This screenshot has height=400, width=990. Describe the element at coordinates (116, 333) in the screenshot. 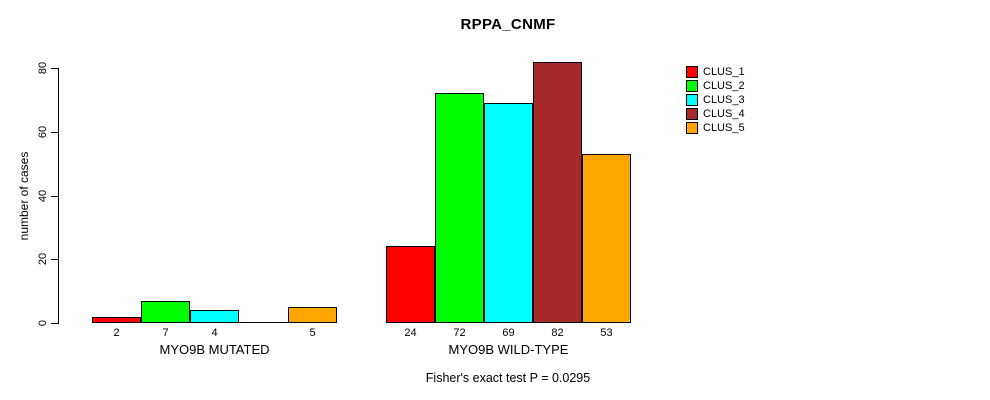

I see `bar-value-label: 2` at that location.